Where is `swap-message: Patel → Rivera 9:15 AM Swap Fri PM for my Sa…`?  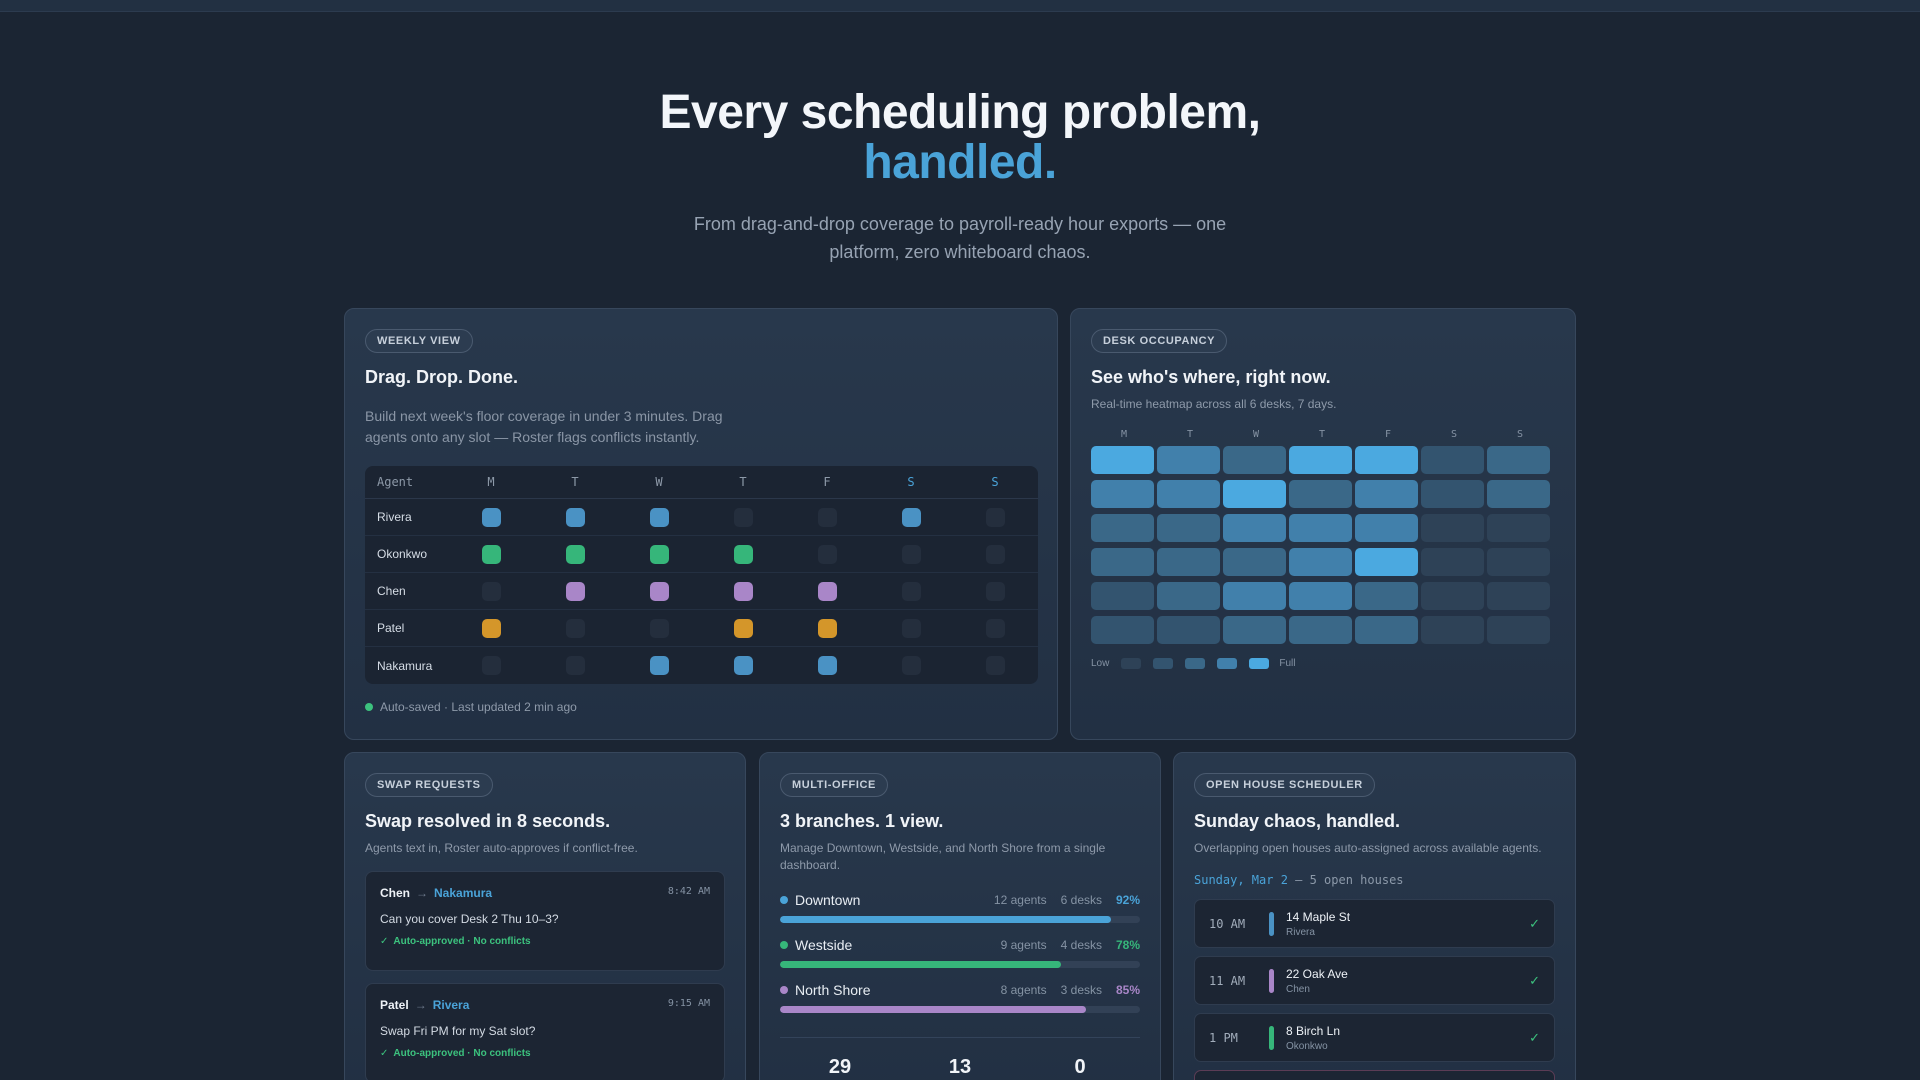 swap-message: Patel → Rivera 9:15 AM Swap Fri PM for my Sa… is located at coordinates (545, 1031).